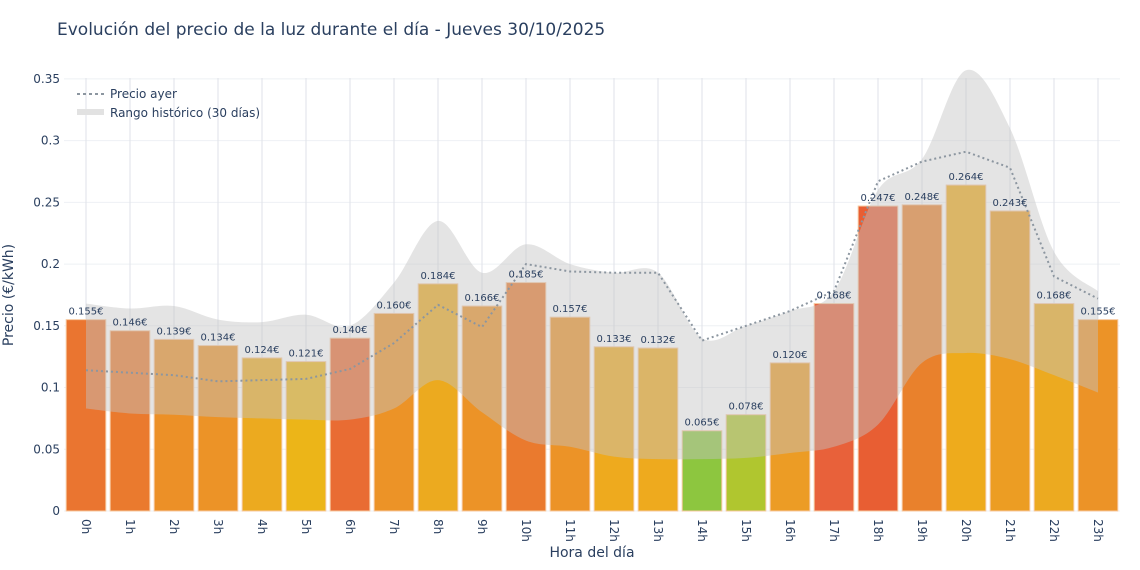 Image resolution: width=1140 pixels, height=570 pixels. Describe the element at coordinates (438, 397) in the screenshot. I see `bar-8h` at that location.